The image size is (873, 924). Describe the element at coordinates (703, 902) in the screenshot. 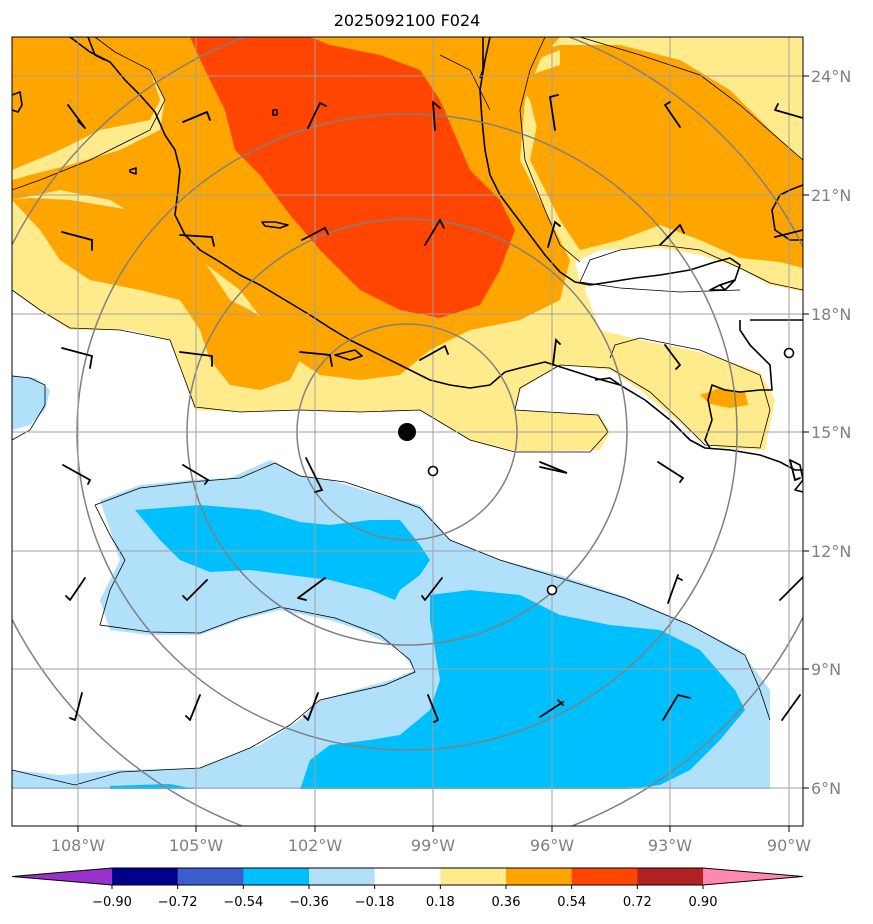

I see `colorbar-label: 0.90` at that location.